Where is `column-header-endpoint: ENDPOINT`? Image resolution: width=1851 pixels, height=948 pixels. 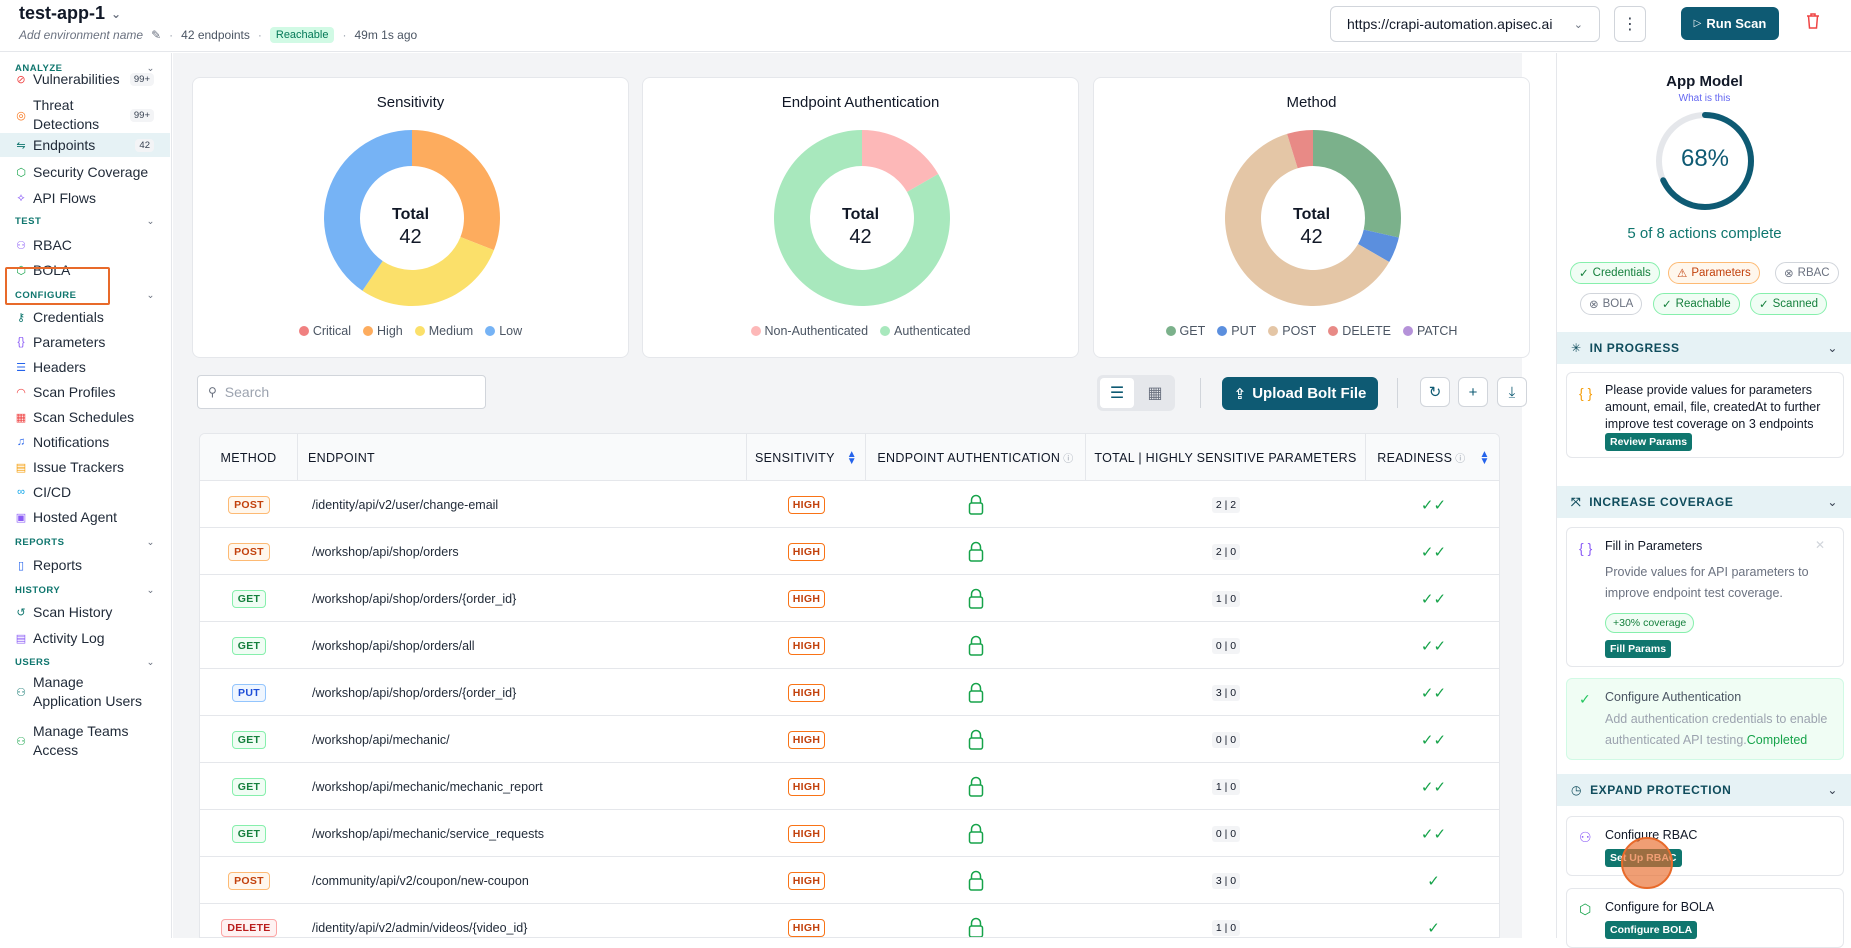
column-header-endpoint: ENDPOINT is located at coordinates (522, 457).